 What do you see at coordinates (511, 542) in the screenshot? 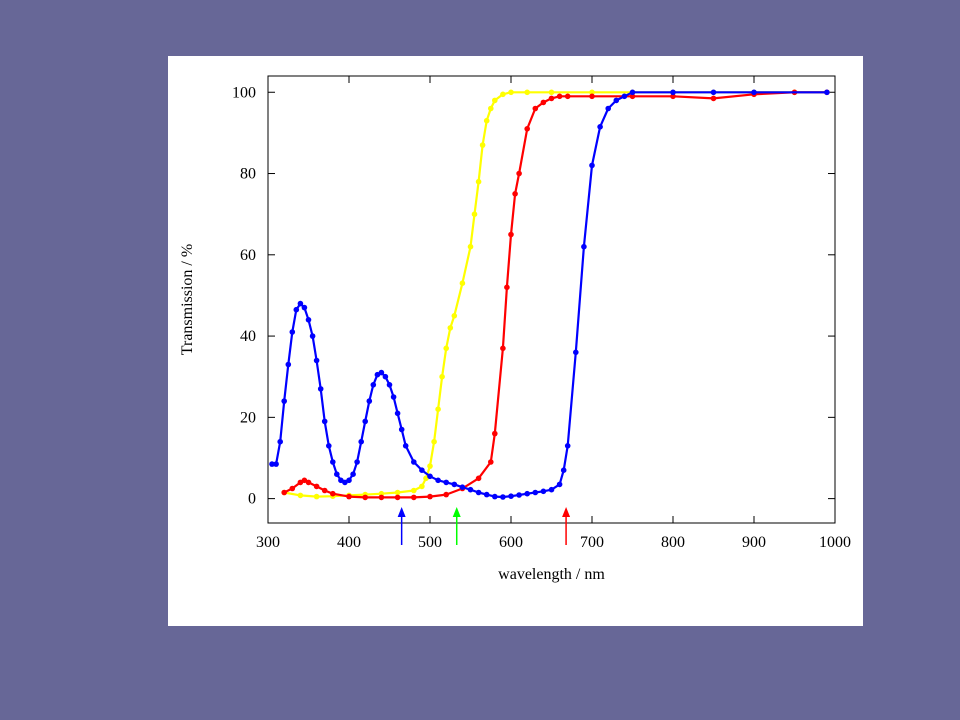
I see `x-tick-label: 600` at bounding box center [511, 542].